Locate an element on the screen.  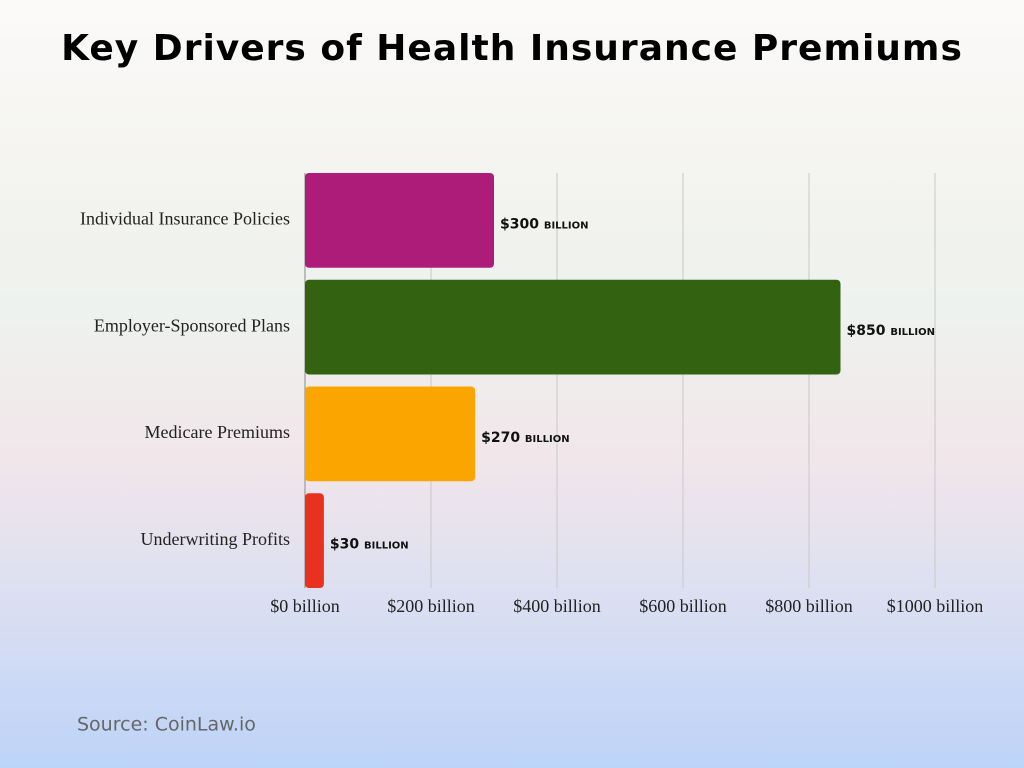
value-label: $30 billion is located at coordinates (369, 545).